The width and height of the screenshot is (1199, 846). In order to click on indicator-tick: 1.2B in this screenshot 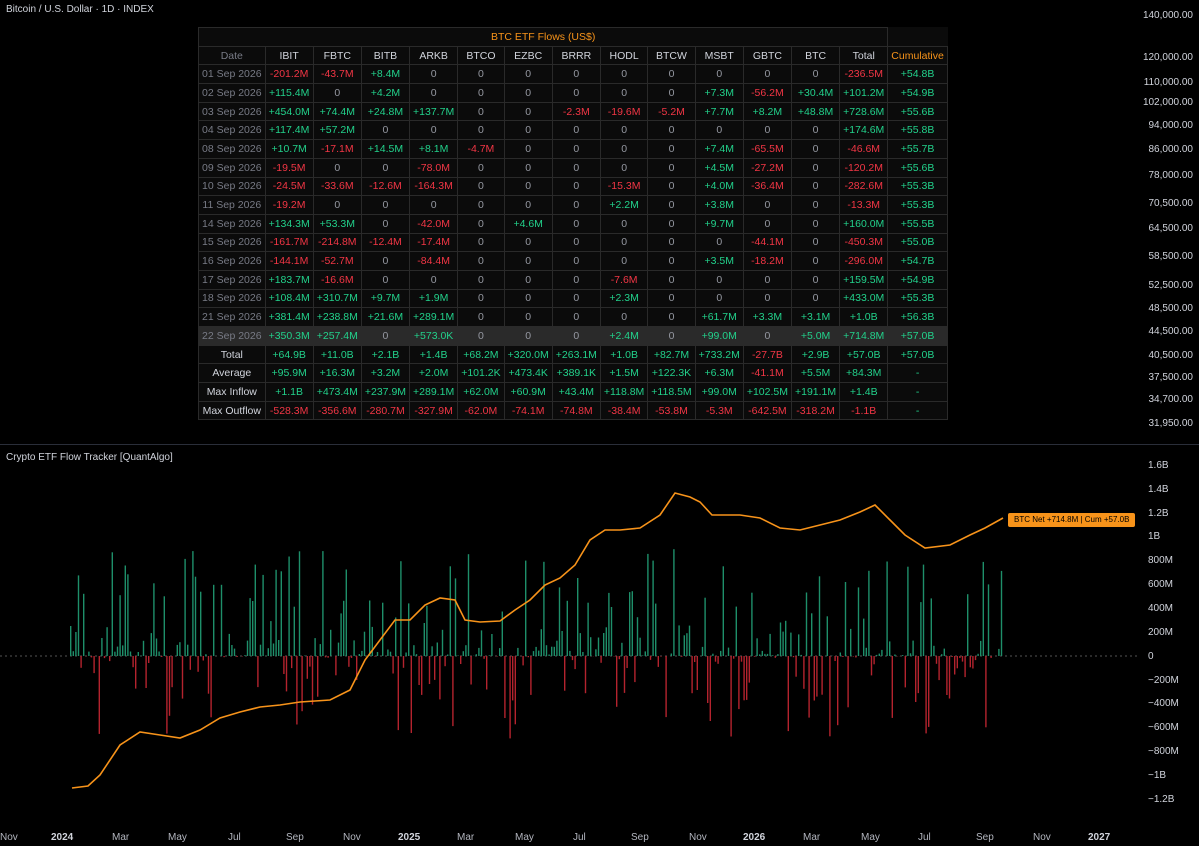, I will do `click(1158, 513)`.